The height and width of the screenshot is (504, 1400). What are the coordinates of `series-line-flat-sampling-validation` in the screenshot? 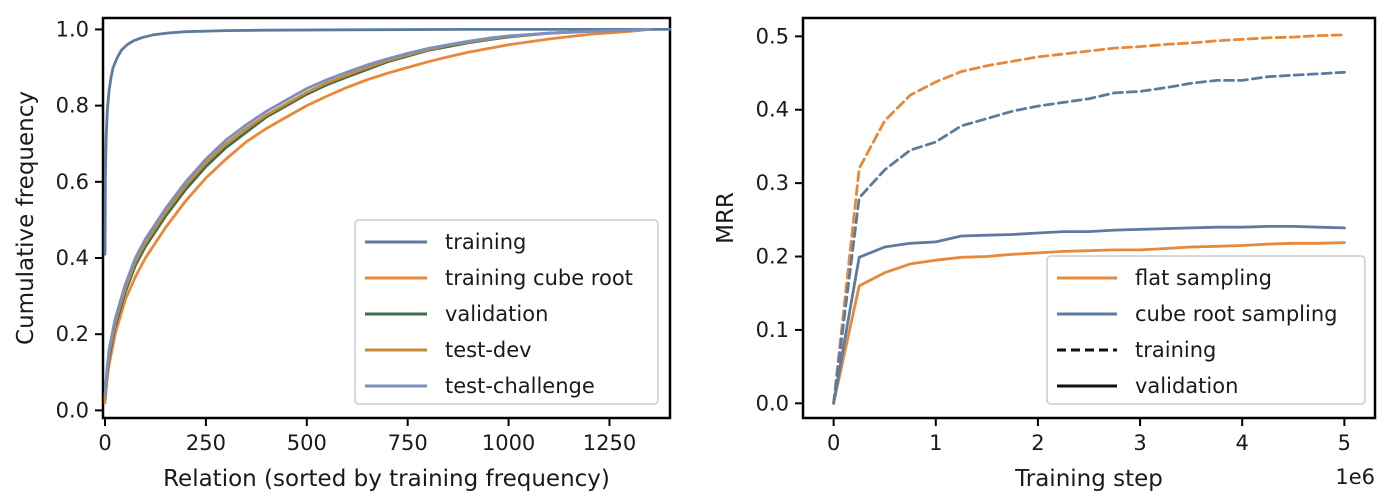 It's located at (1089, 323).